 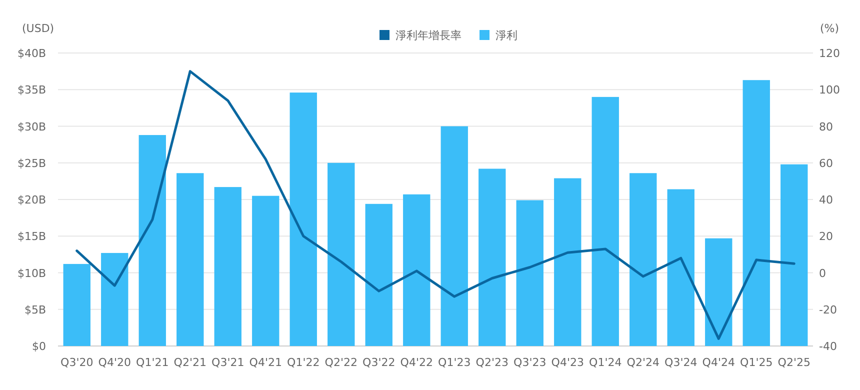 I want to click on y2-tick-label: 80, so click(x=826, y=127).